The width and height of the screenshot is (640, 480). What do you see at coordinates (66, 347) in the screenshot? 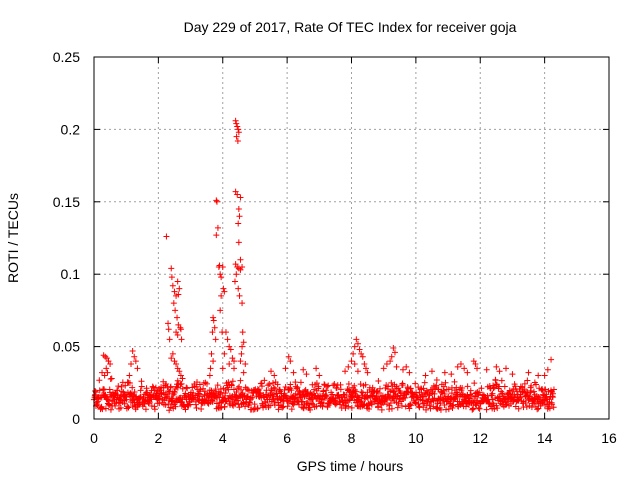
I see `y-tick-label: 0.05` at bounding box center [66, 347].